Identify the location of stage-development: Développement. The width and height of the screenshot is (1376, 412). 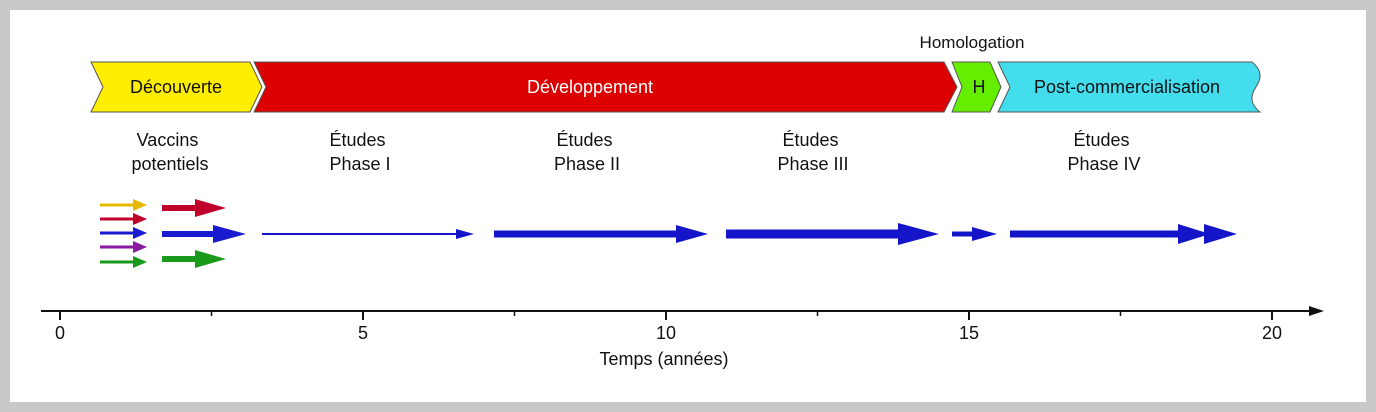
(605, 87).